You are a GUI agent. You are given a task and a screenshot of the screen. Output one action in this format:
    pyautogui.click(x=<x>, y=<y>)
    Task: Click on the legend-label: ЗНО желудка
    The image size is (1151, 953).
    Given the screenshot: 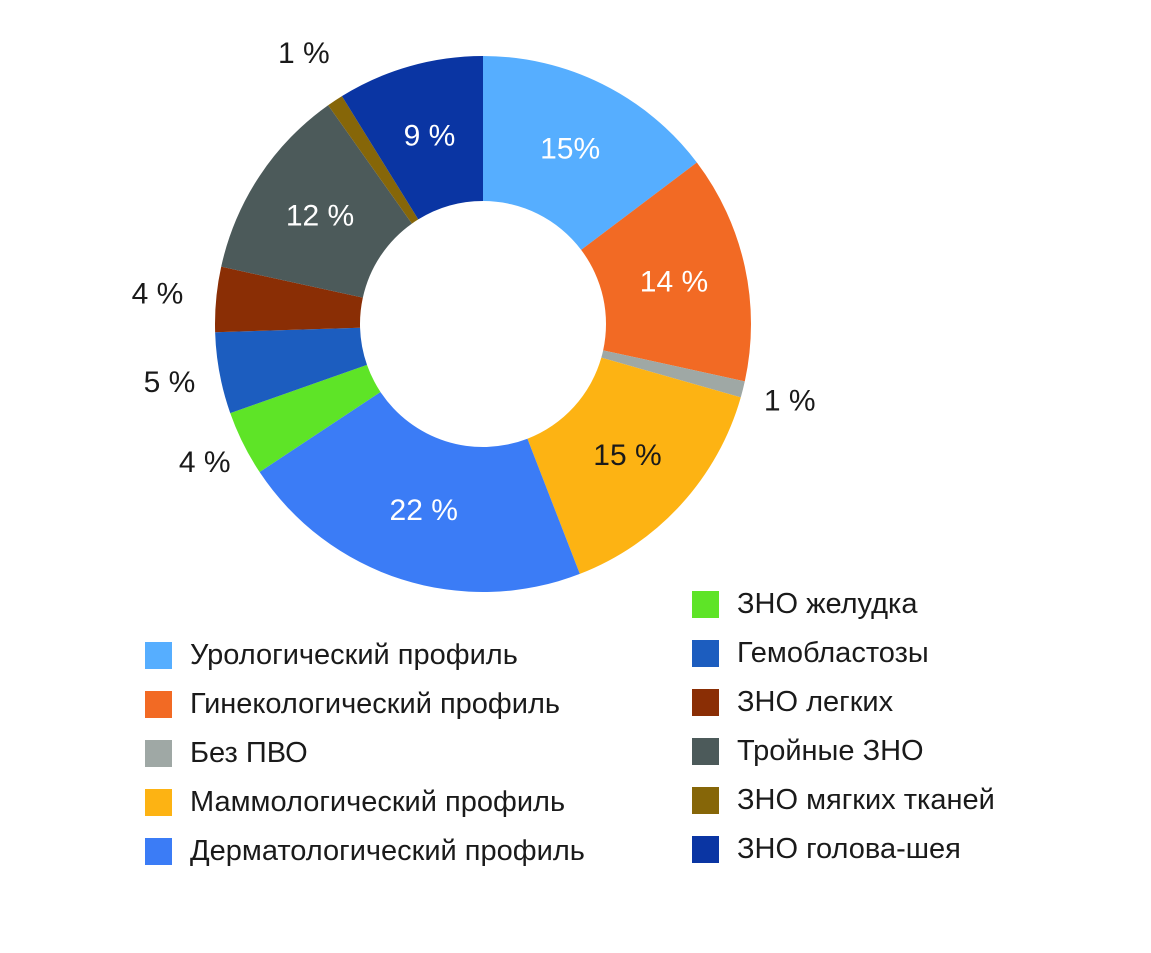 What is the action you would take?
    pyautogui.click(x=827, y=604)
    